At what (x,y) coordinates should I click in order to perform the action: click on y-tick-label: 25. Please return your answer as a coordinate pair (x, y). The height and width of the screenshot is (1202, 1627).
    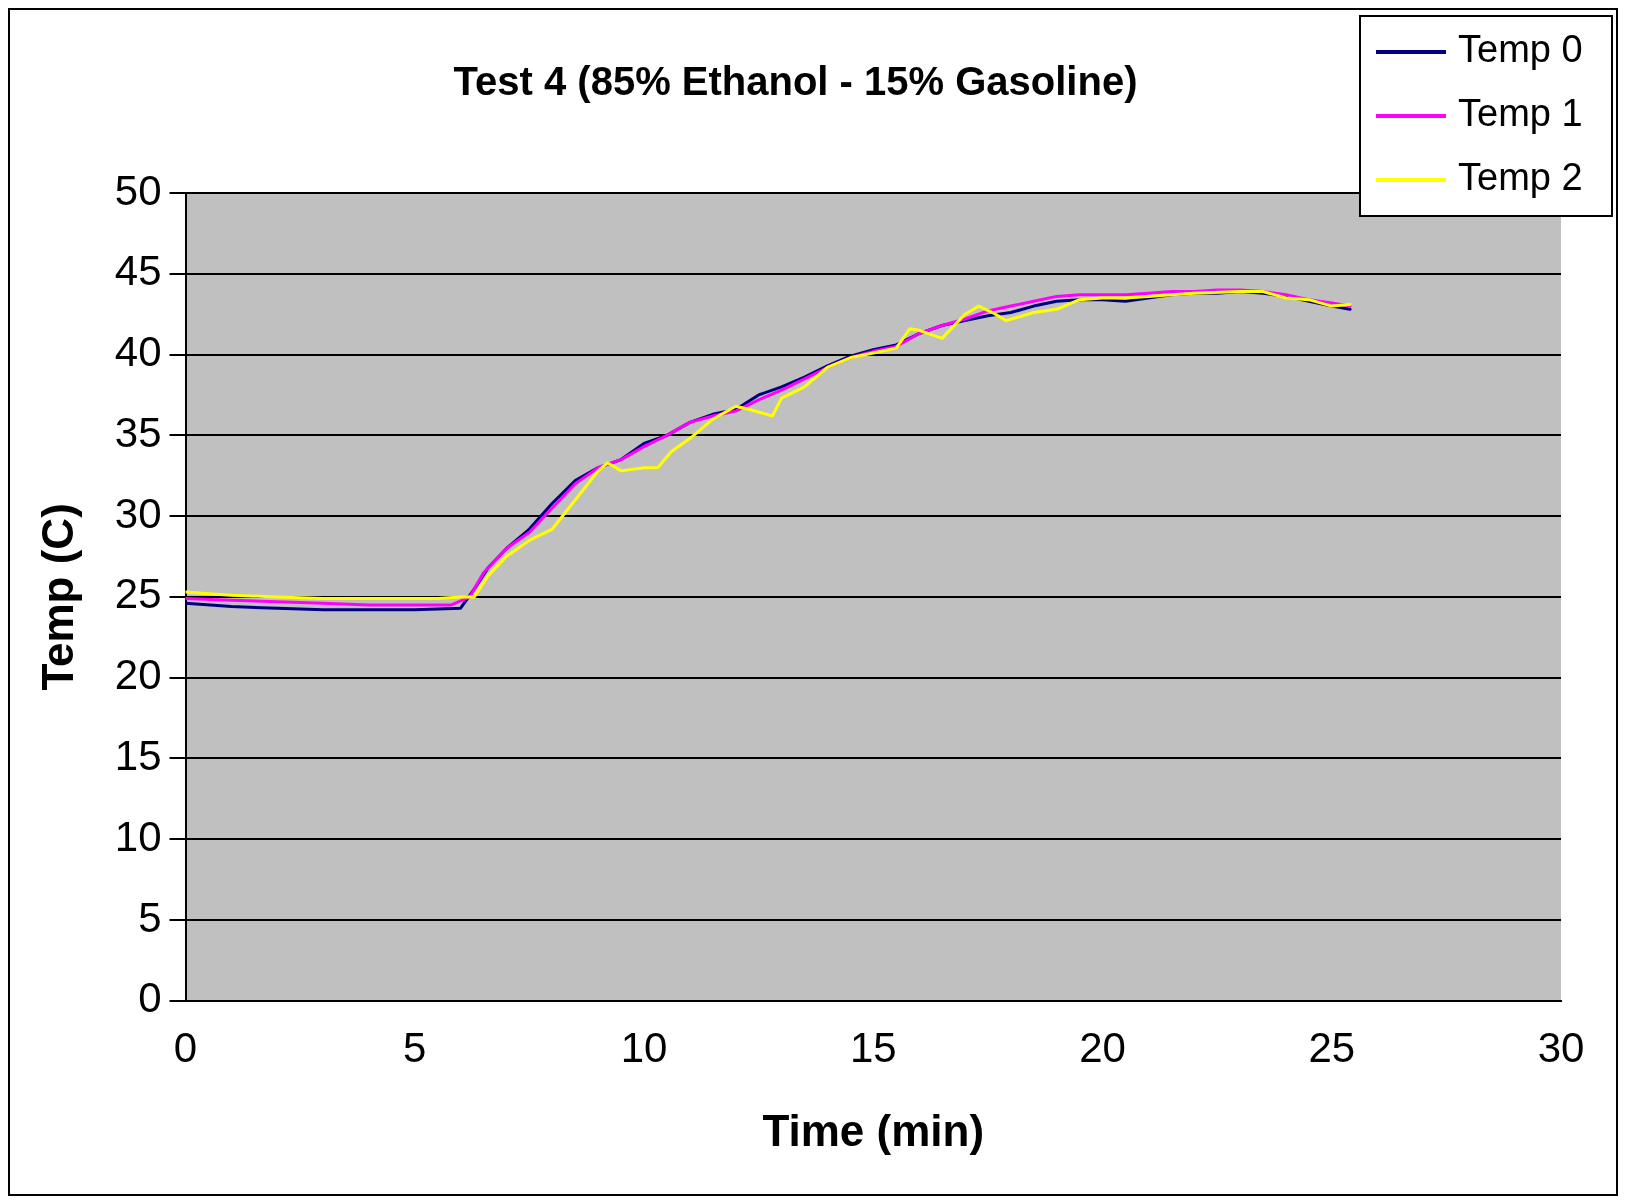
    Looking at the image, I should click on (138, 594).